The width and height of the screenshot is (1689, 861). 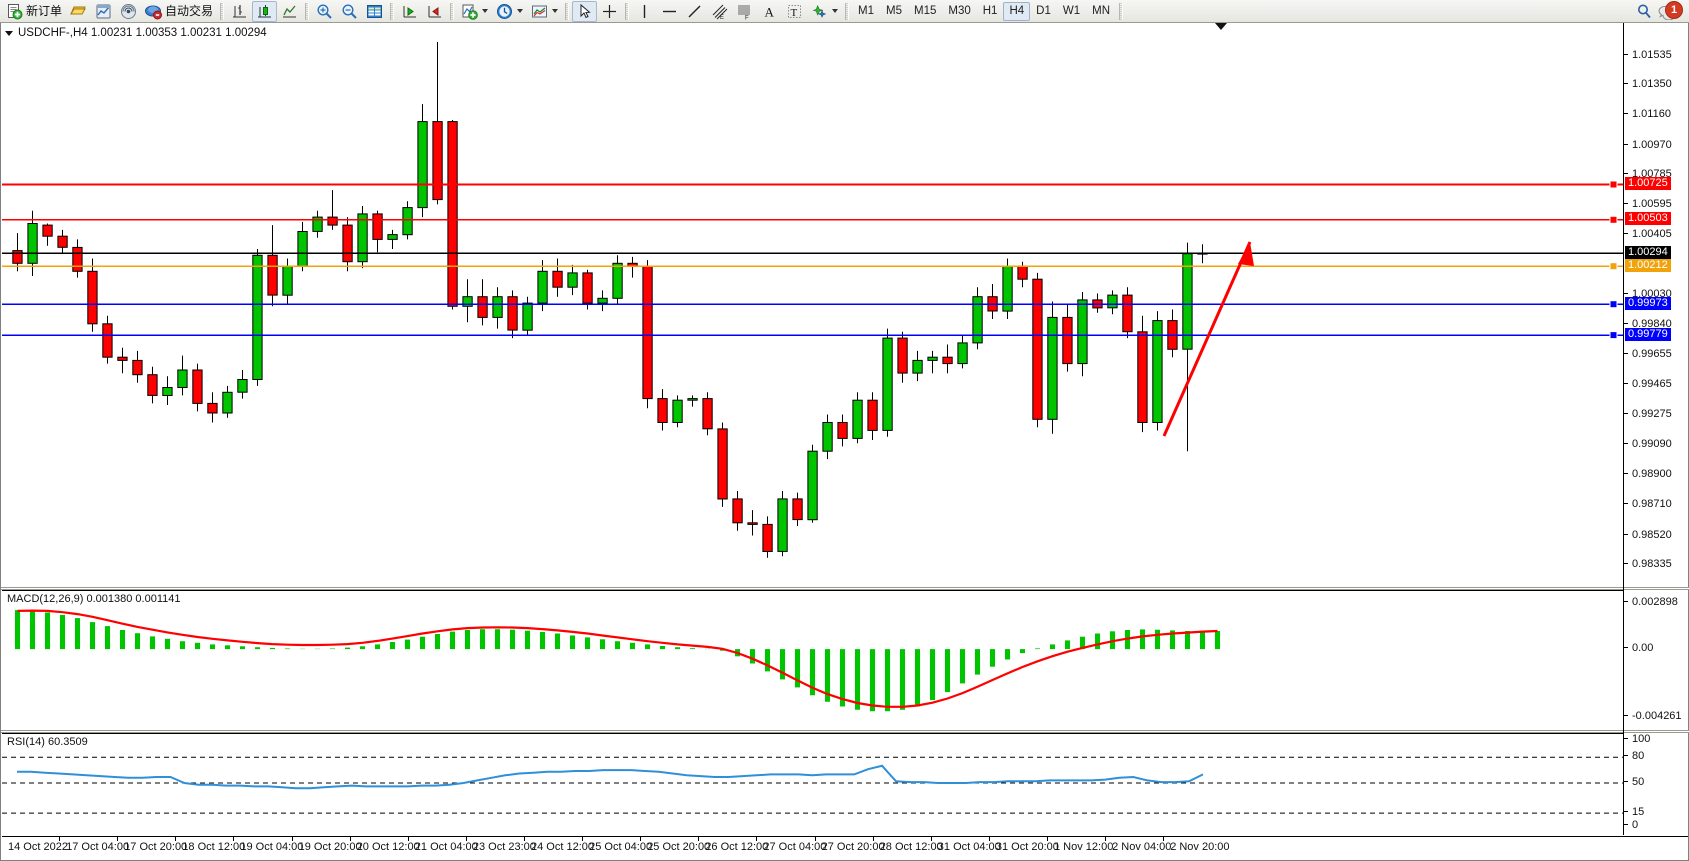 I want to click on periods-button, so click(x=509, y=11).